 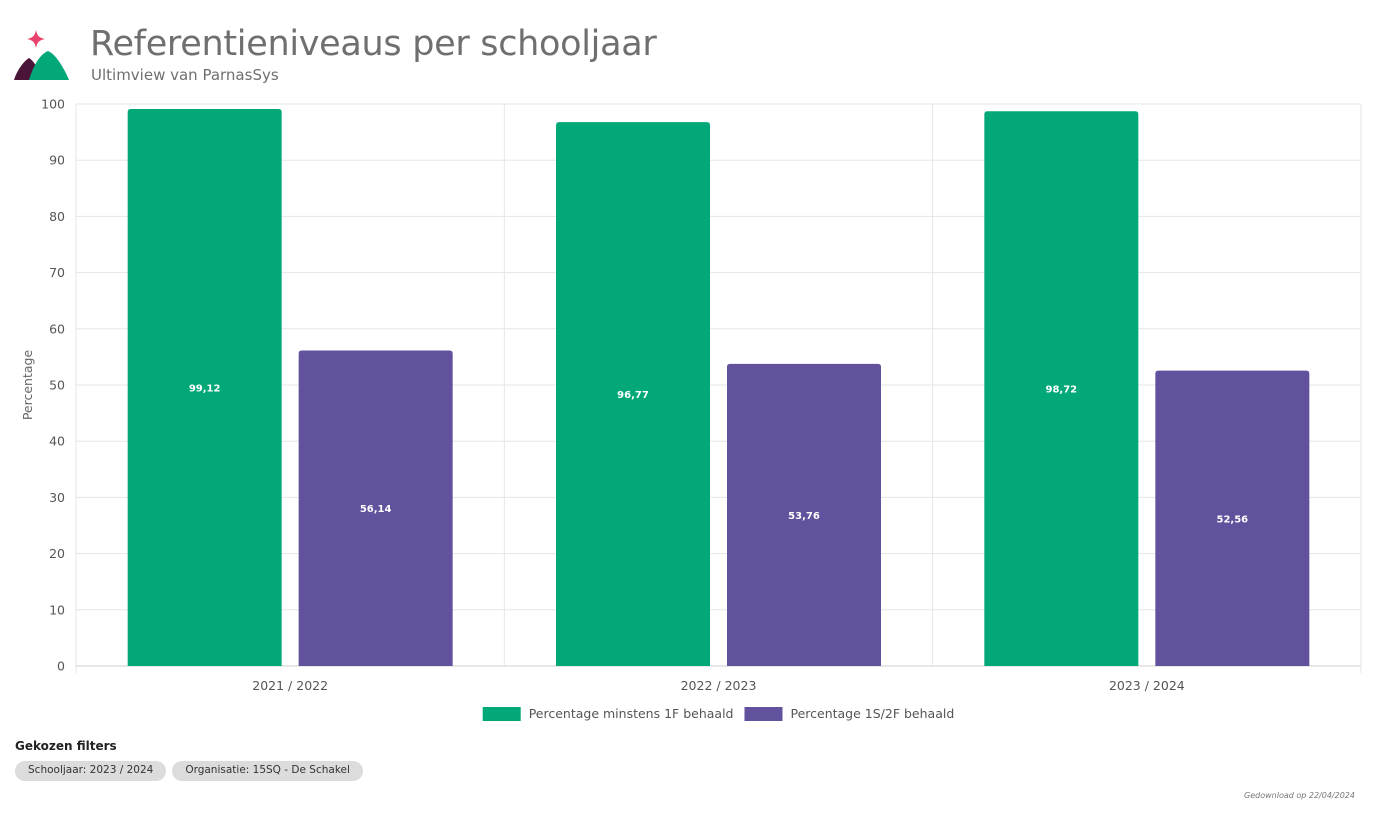 What do you see at coordinates (718, 454) in the screenshot?
I see `chart-data-labels: 99,12 56,14 96,77 53,76 98,72 52,56` at bounding box center [718, 454].